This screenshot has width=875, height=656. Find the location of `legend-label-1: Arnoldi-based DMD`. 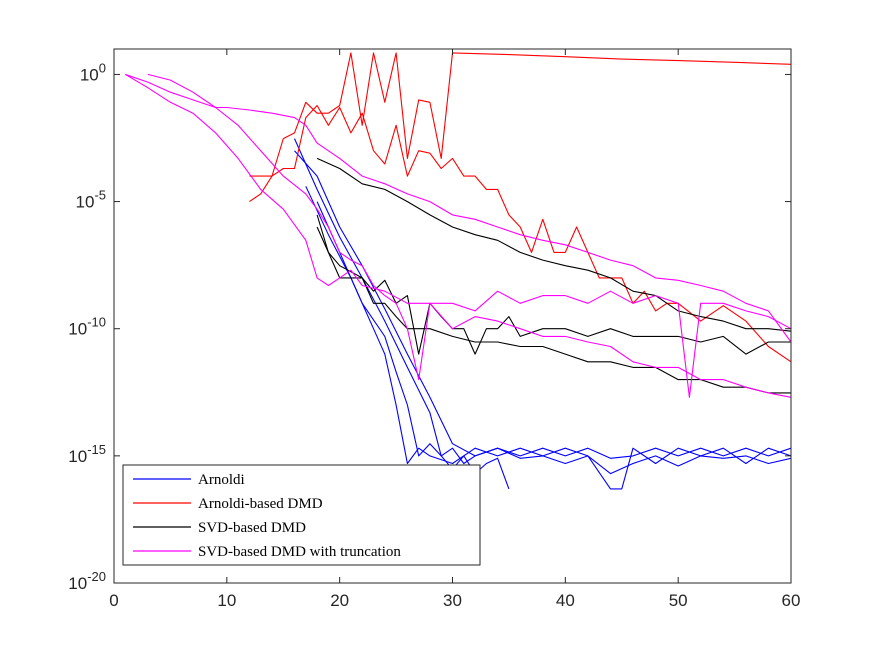

legend-label-1: Arnoldi-based DMD is located at coordinates (260, 504).